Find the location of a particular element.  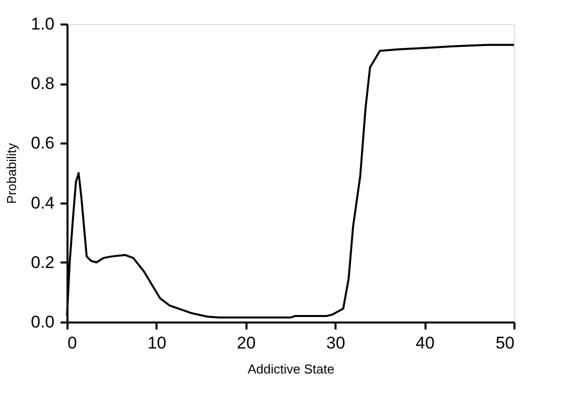

y-tick-label: 1.0 is located at coordinates (42, 24).